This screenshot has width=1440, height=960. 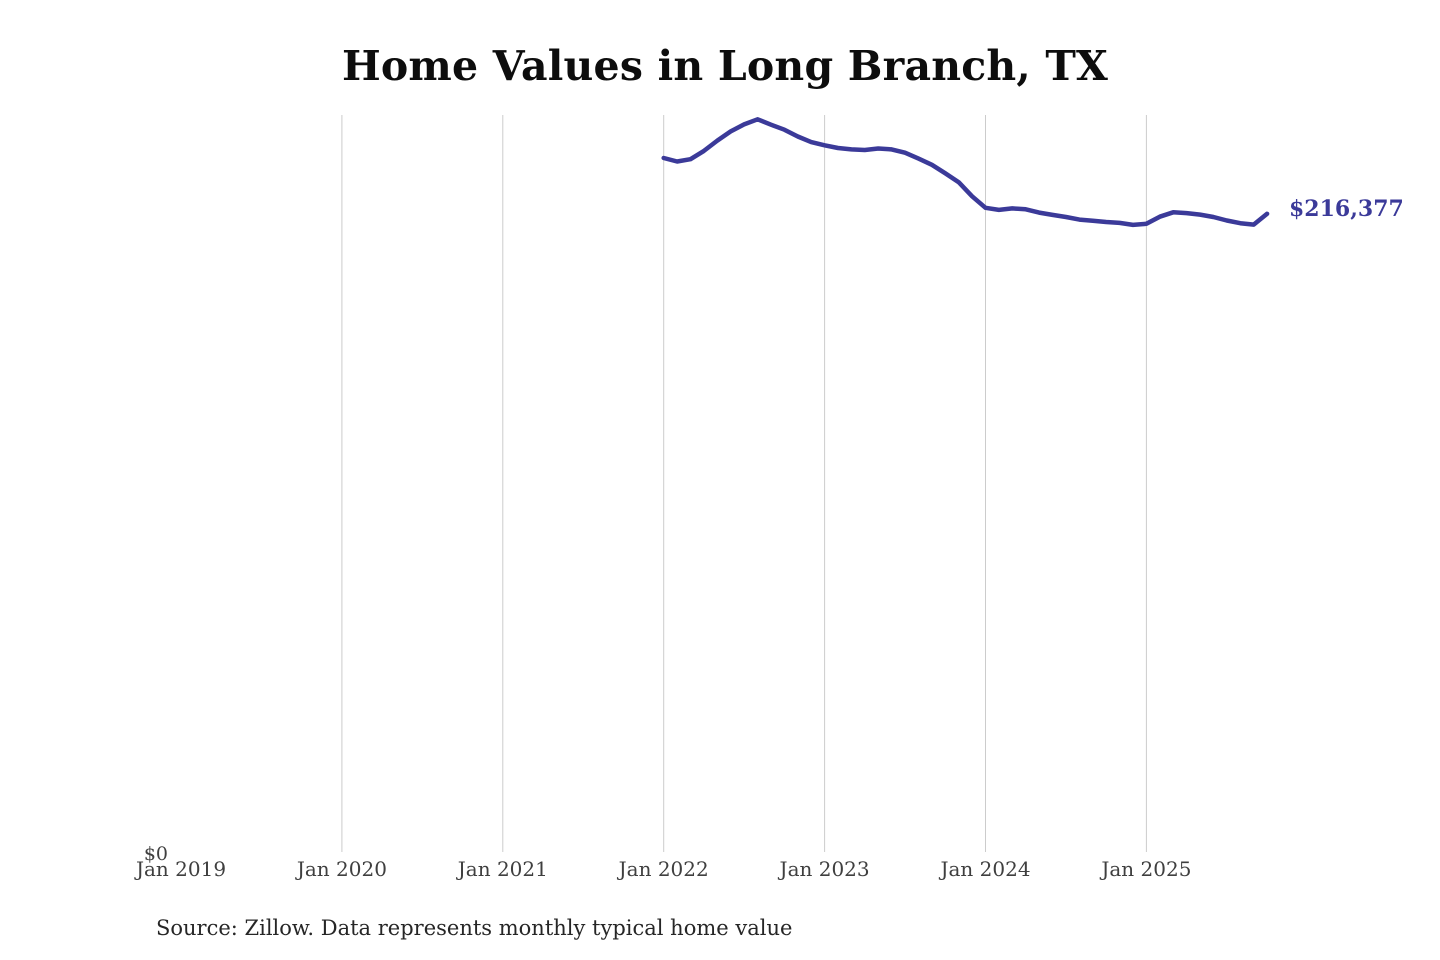 I want to click on x-axis-tick-label: Jan 2019, so click(x=181, y=869).